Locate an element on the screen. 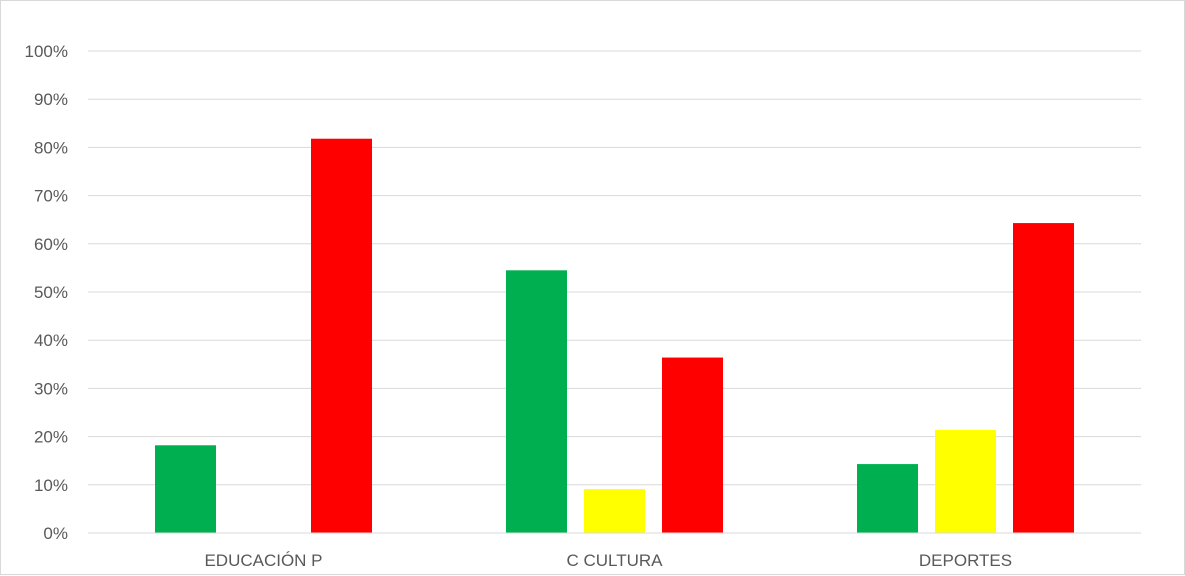  x-tick-label: EDUCACIÓN P is located at coordinates (263, 560).